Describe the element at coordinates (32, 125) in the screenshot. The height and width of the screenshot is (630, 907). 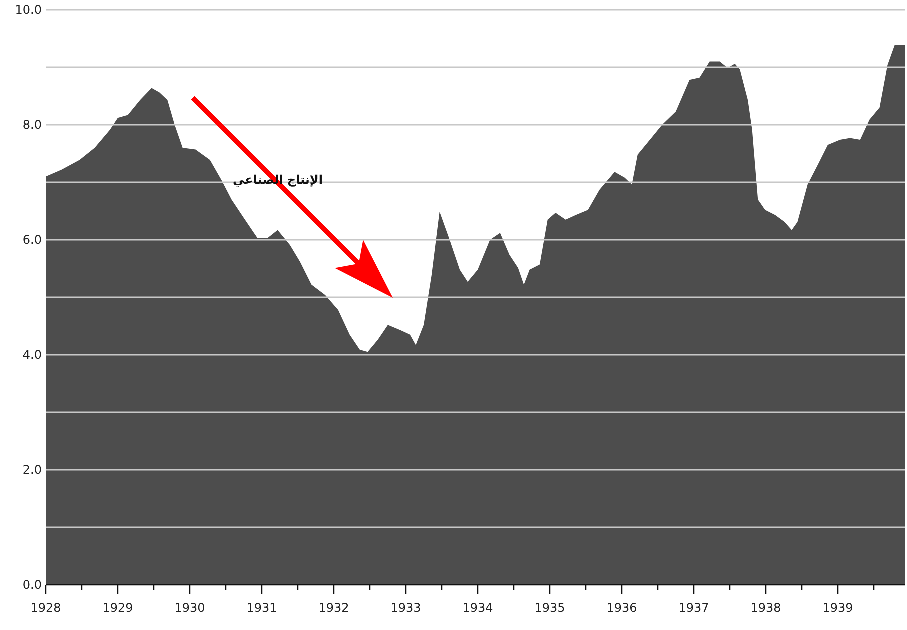
I see `y-tick-label: 8.0` at that location.